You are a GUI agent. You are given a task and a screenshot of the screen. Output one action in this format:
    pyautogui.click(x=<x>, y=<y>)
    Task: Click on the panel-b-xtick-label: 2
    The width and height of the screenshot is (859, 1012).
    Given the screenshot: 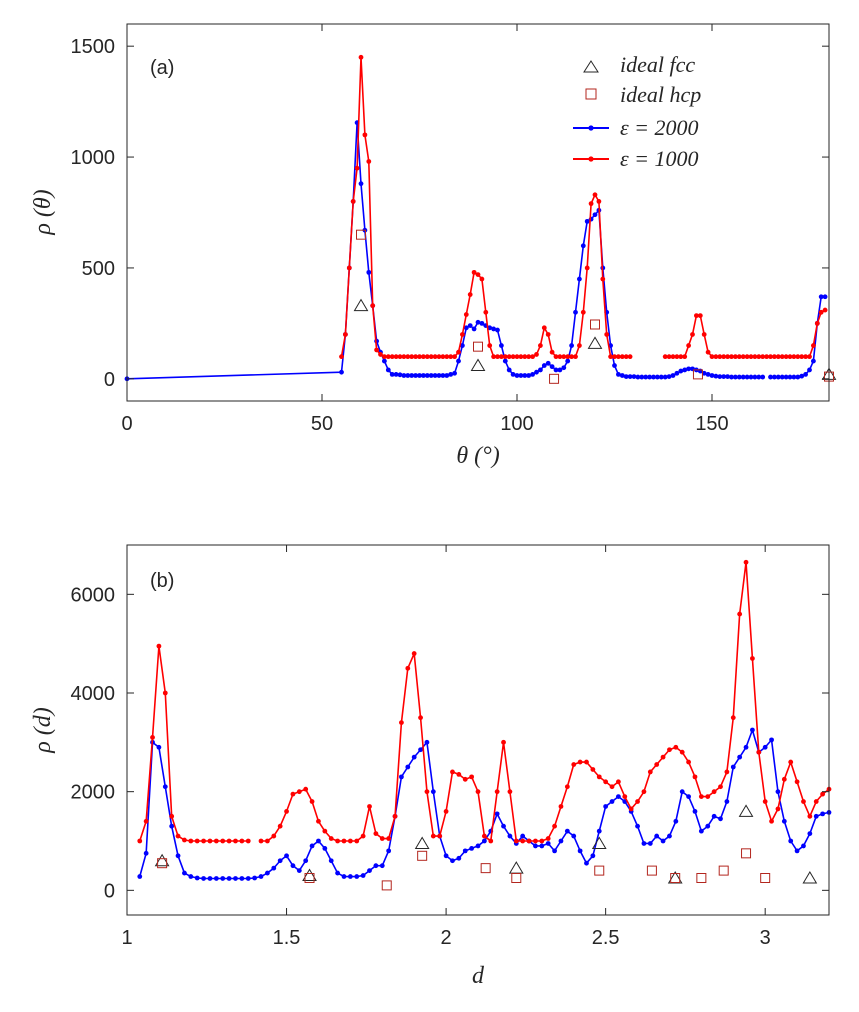 What is the action you would take?
    pyautogui.click(x=446, y=938)
    